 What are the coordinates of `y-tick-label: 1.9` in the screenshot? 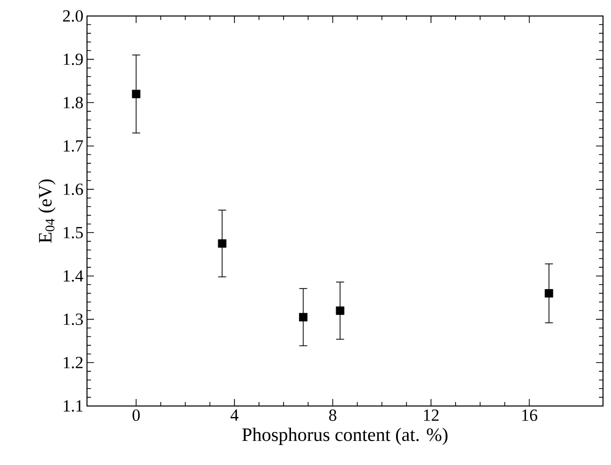 It's located at (73, 60).